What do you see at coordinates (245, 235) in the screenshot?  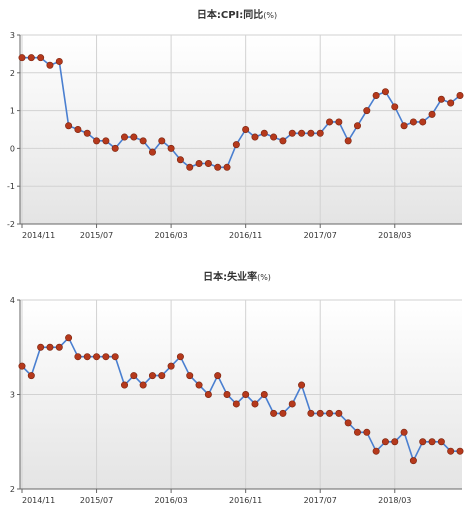 I see `x-tick-label: 2016/11` at bounding box center [245, 235].